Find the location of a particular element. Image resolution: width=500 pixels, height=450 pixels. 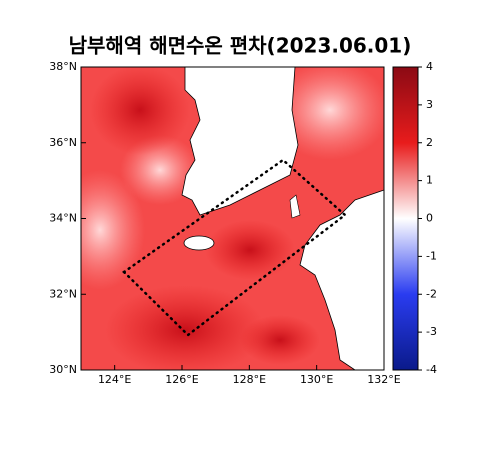

x-tick-label: 124°E is located at coordinates (114, 379).